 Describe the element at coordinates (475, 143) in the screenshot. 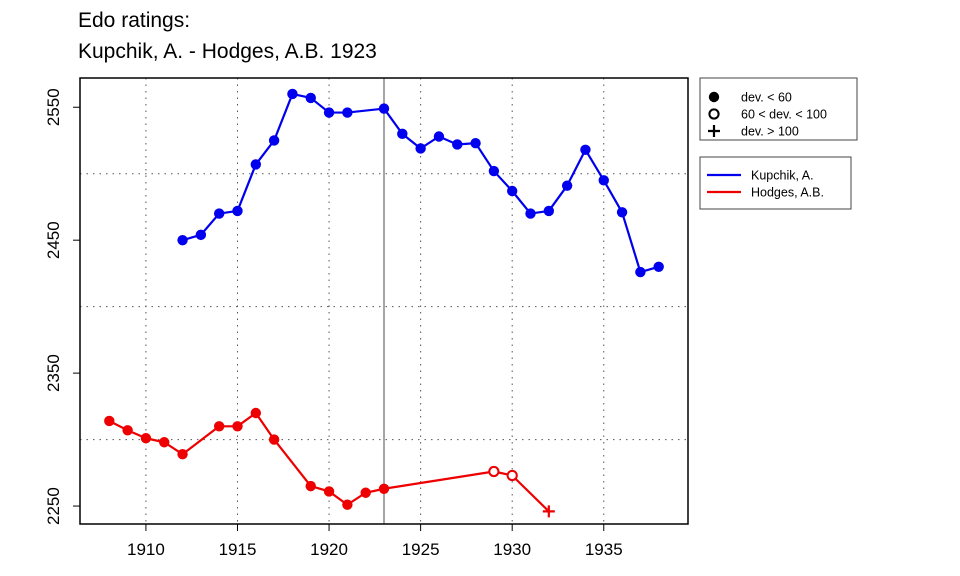

I see `series-0-point-1928` at that location.